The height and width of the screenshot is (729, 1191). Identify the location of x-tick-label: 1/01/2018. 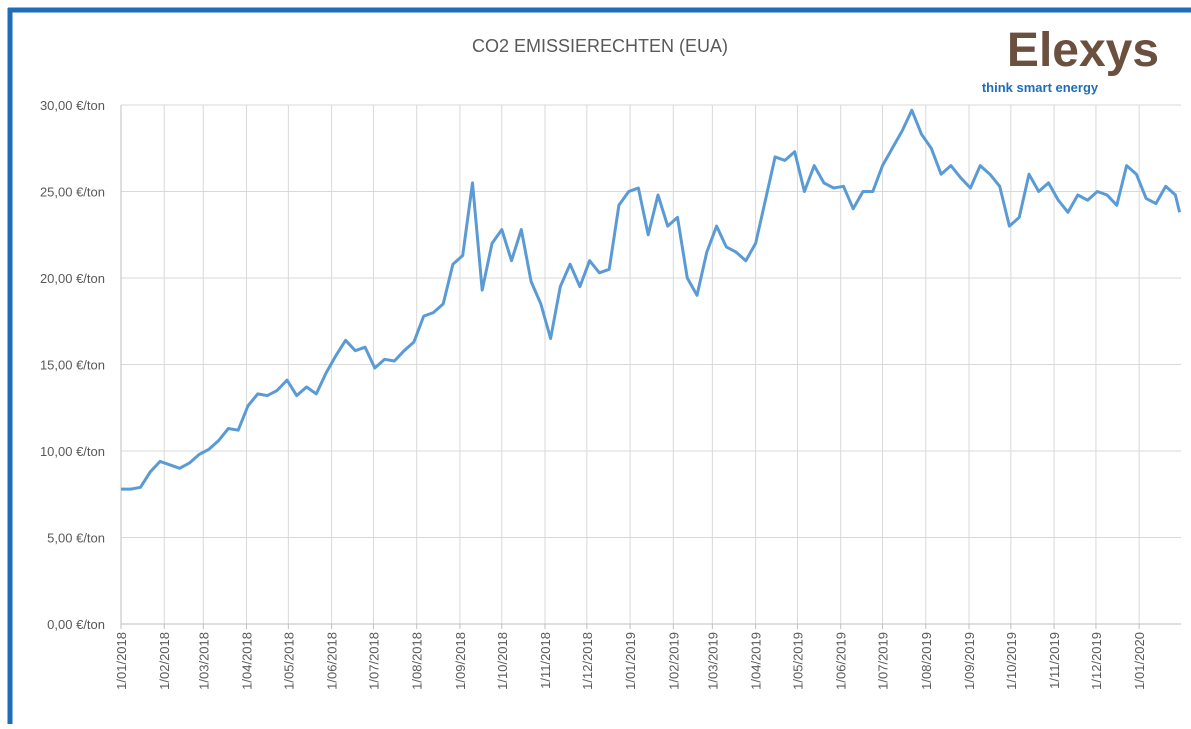
(121, 661).